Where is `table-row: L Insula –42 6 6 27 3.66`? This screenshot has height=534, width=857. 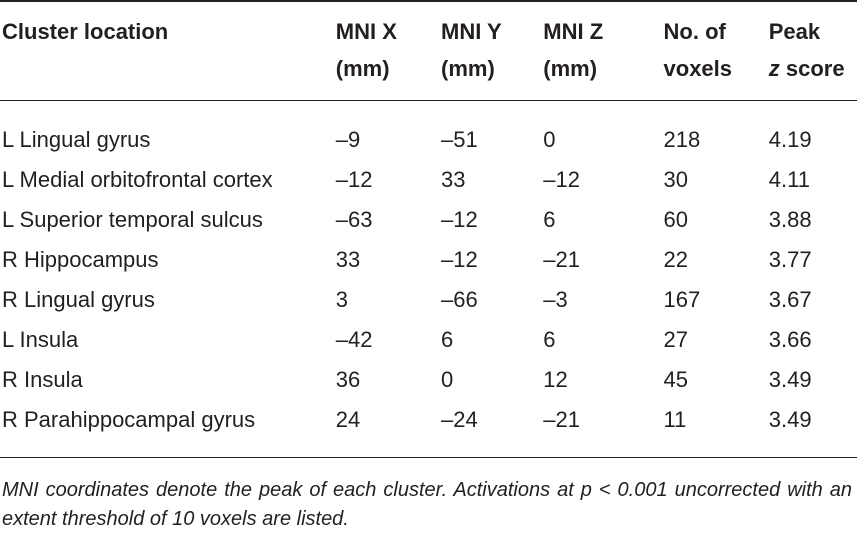
table-row: L Insula –42 6 6 27 3.66 is located at coordinates (428, 340).